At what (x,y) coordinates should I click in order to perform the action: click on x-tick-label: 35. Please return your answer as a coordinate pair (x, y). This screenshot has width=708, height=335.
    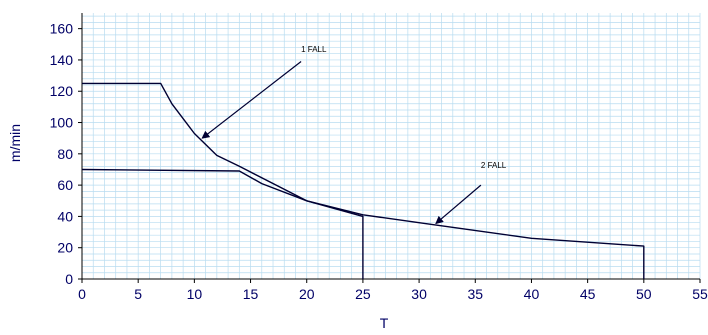
    Looking at the image, I should click on (475, 294).